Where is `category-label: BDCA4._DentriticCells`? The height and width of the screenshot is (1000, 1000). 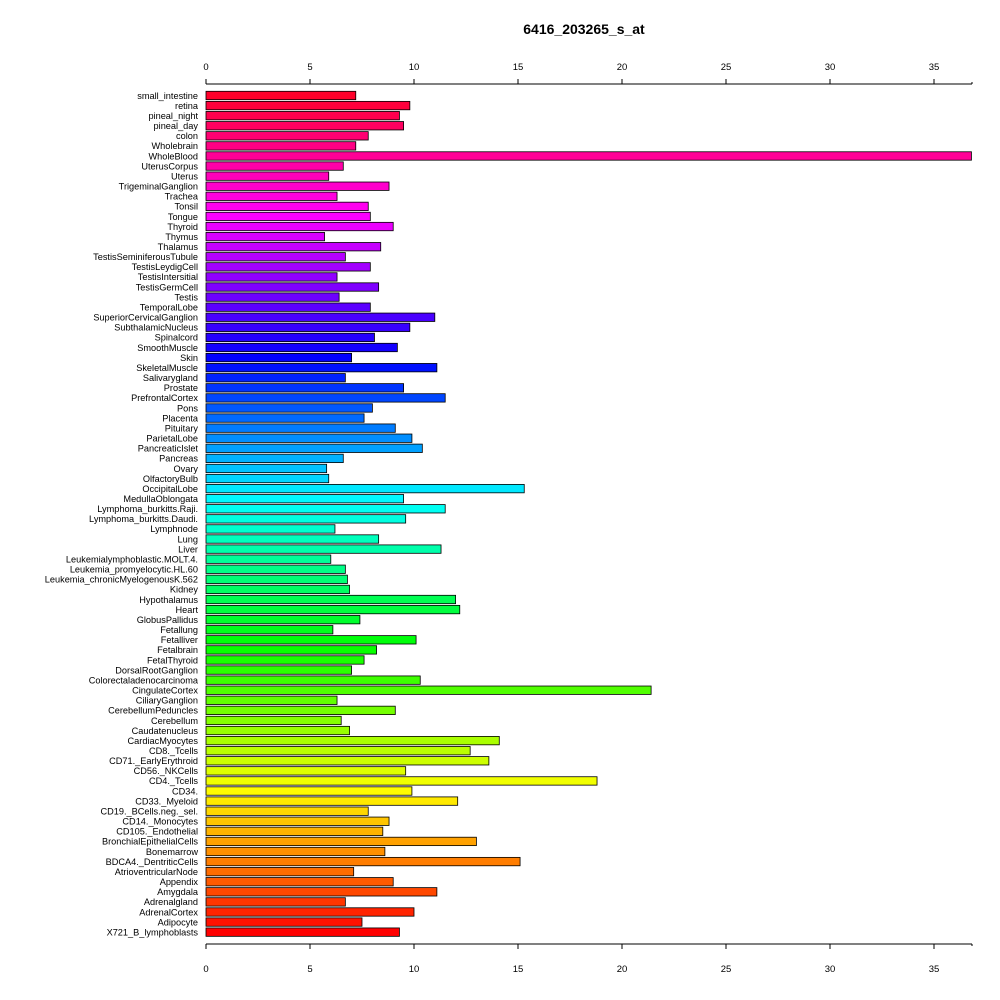
category-label: BDCA4._DentriticCells is located at coordinates (152, 862).